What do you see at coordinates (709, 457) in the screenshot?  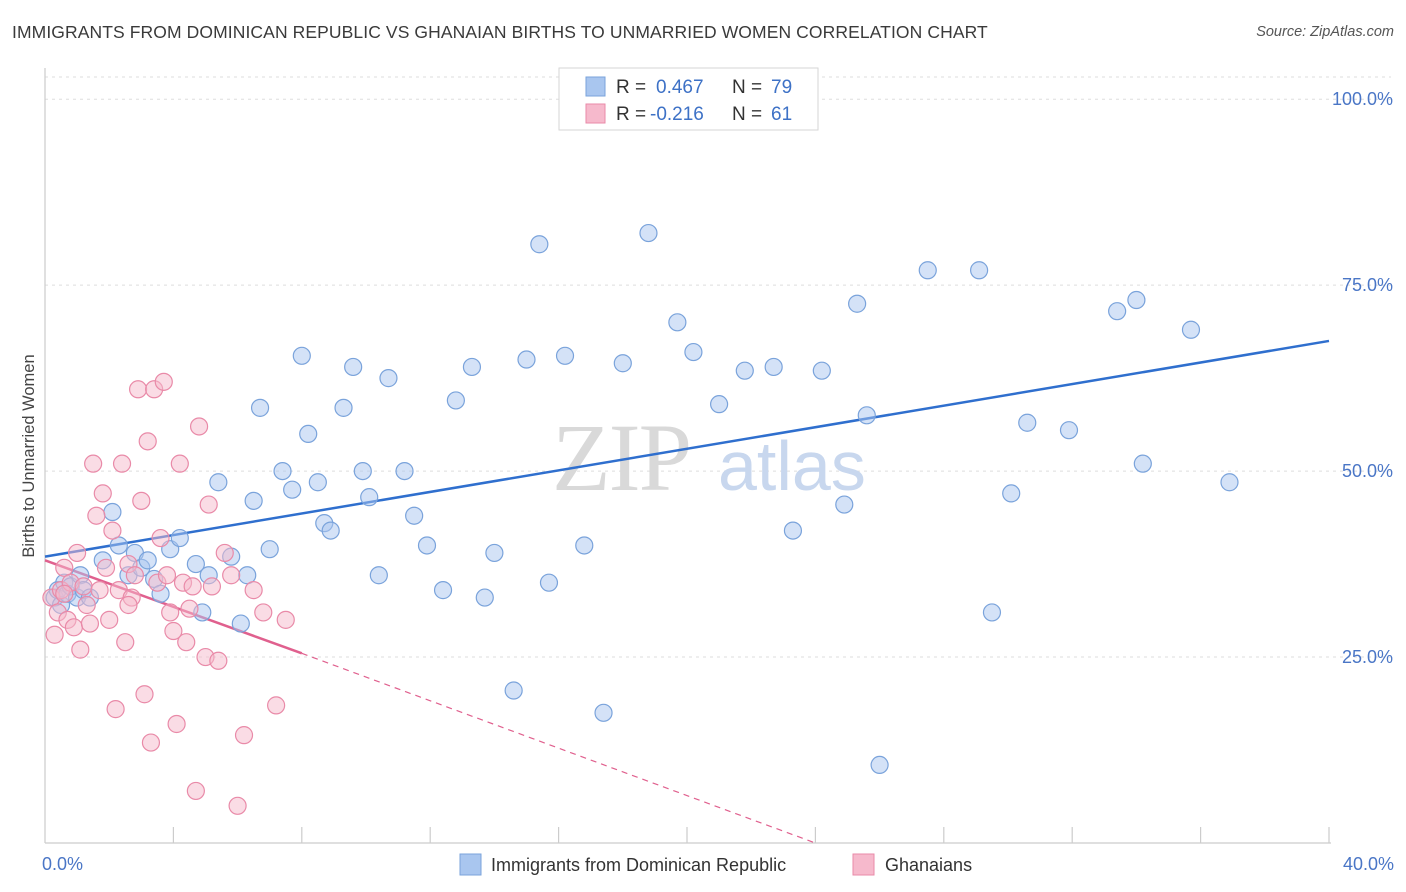 I see `watermark: ZIP atlas` at bounding box center [709, 457].